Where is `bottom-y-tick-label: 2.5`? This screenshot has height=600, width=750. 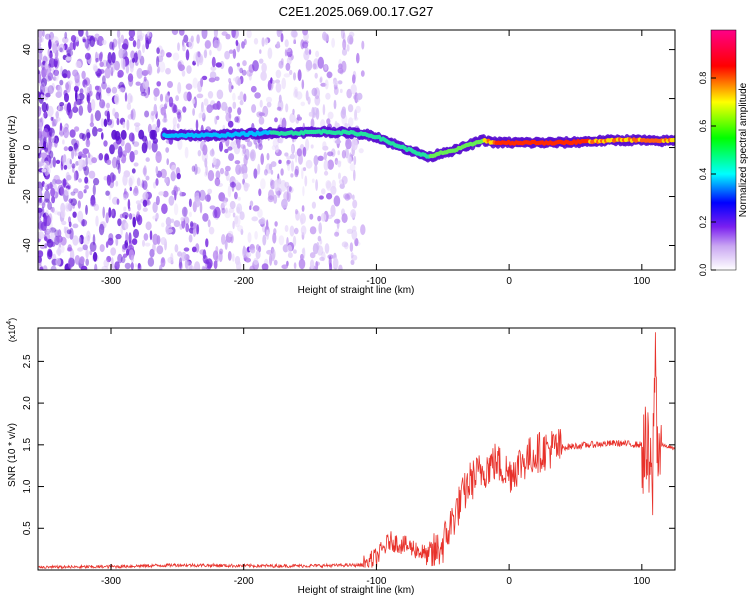
bottom-y-tick-label: 2.5 is located at coordinates (27, 361).